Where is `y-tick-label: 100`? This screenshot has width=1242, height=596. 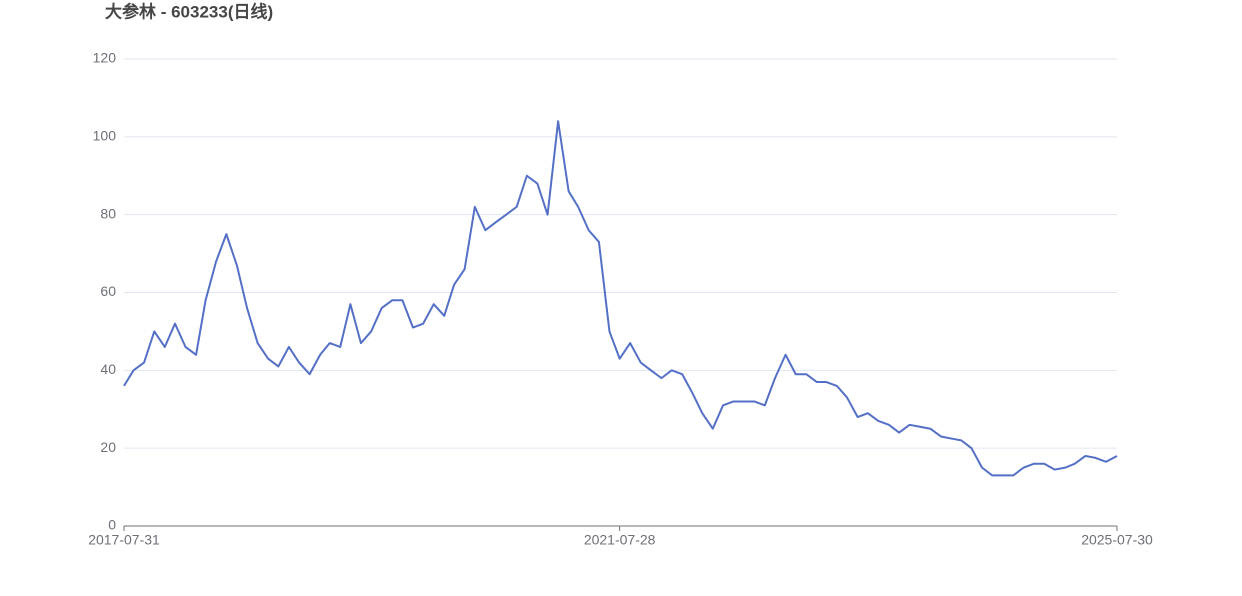 y-tick-label: 100 is located at coordinates (105, 136).